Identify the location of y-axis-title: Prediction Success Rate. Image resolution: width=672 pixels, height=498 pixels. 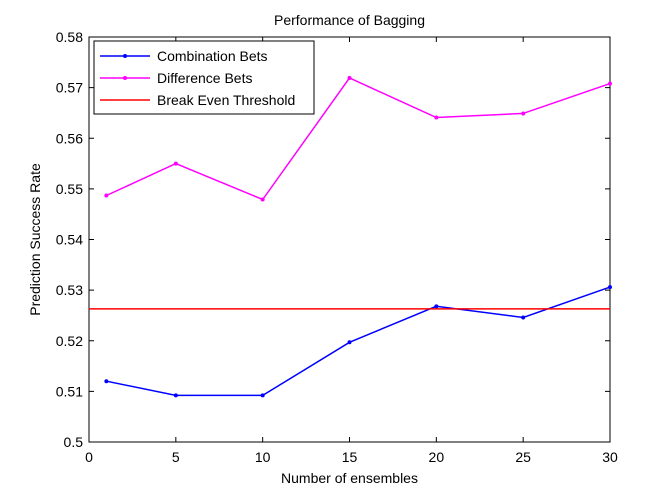
(35, 239).